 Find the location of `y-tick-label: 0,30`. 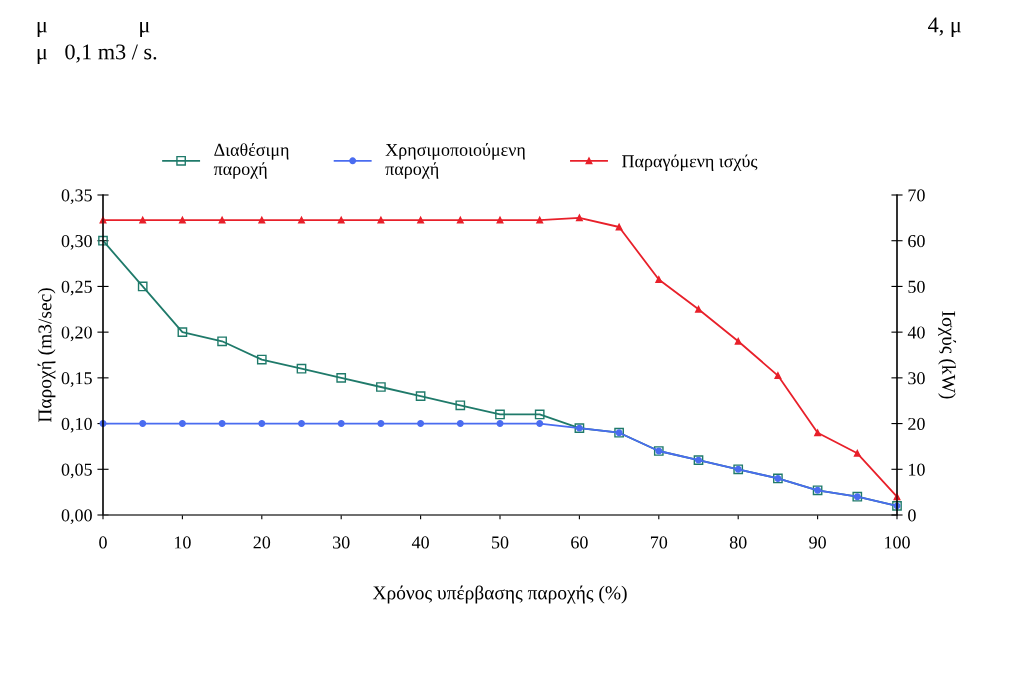

y-tick-label: 0,30 is located at coordinates (76, 242).